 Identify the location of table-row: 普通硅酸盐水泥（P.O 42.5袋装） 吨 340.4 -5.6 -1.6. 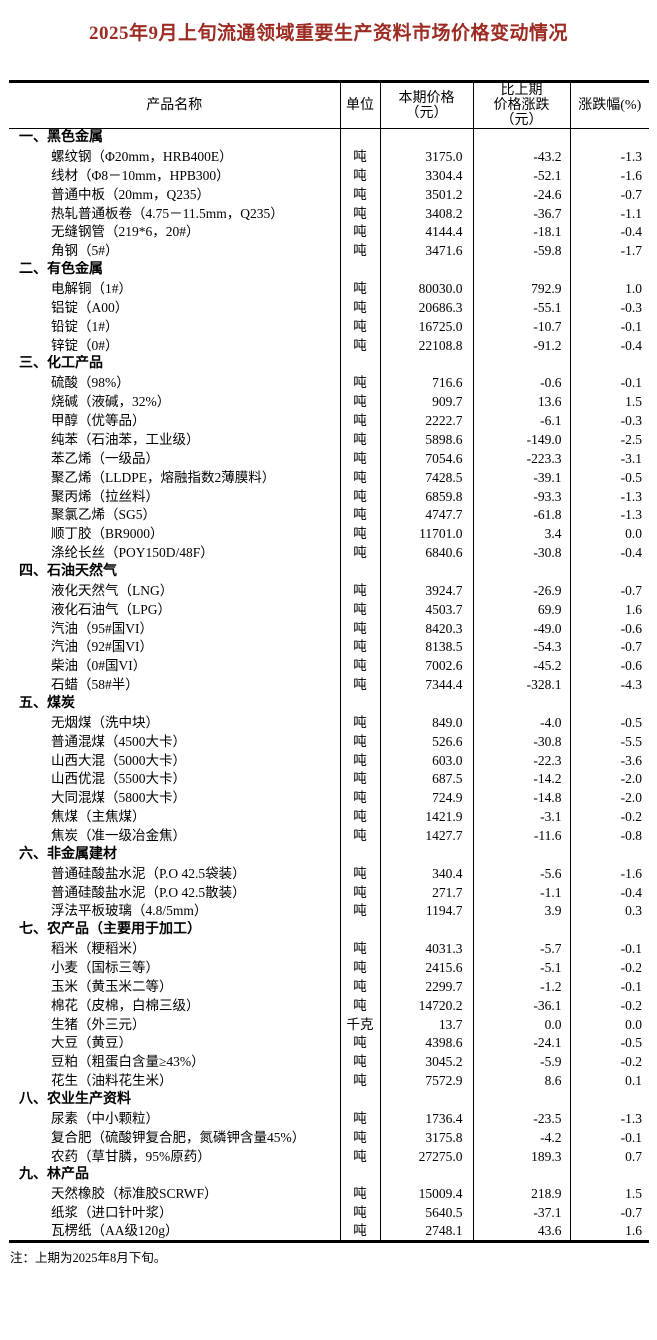
(329, 873).